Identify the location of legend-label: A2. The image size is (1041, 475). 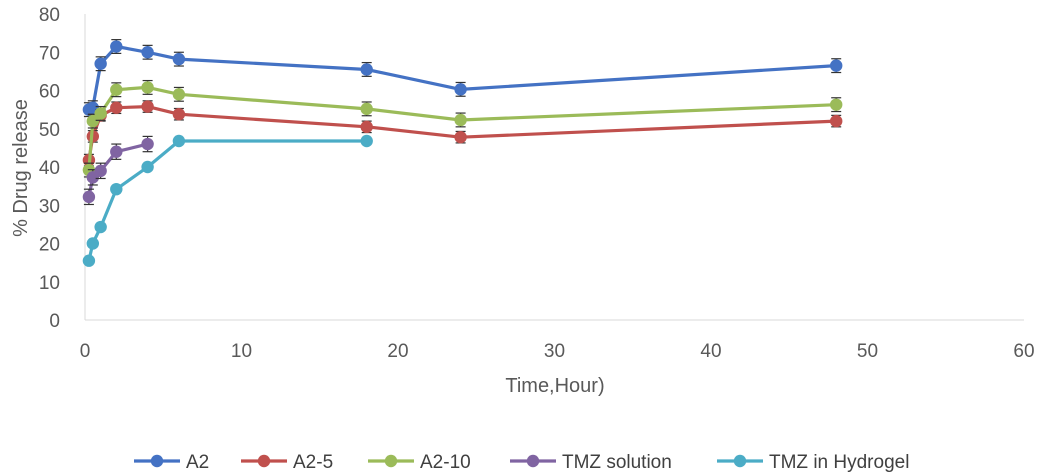
(197, 462).